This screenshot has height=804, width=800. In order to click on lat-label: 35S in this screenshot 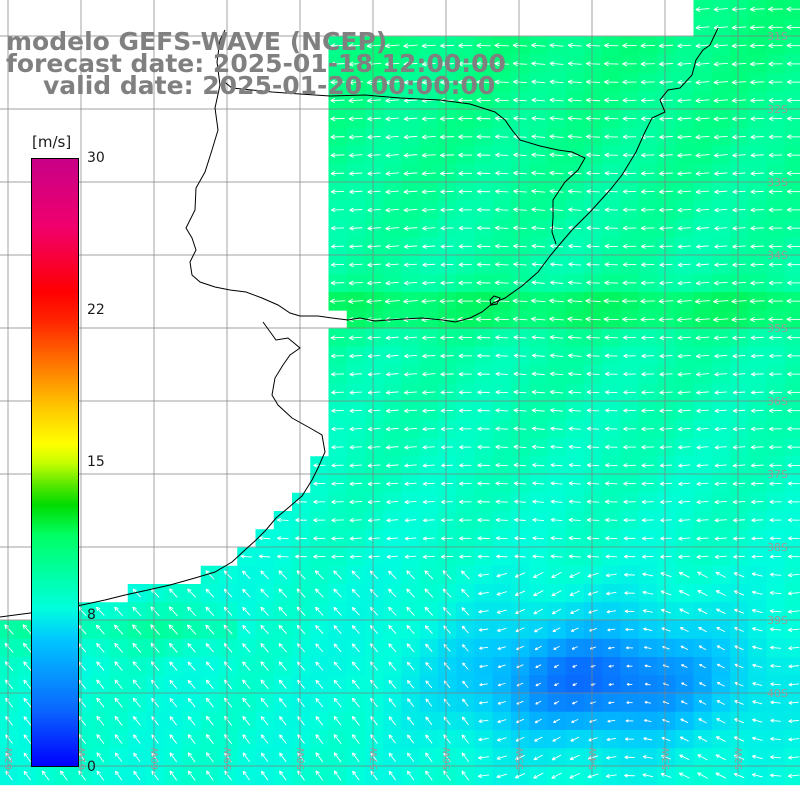, I will do `click(777, 328)`.